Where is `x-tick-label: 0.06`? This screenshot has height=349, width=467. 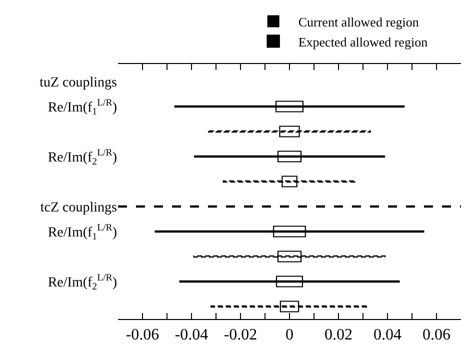 x-tick-label: 0.06 is located at coordinates (436, 335).